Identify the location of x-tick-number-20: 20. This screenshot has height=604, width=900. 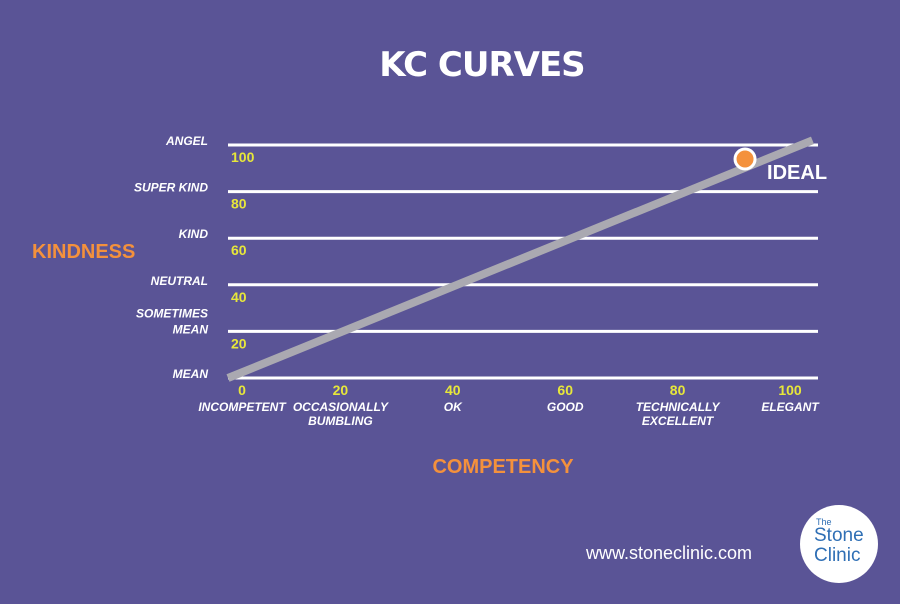
(341, 390).